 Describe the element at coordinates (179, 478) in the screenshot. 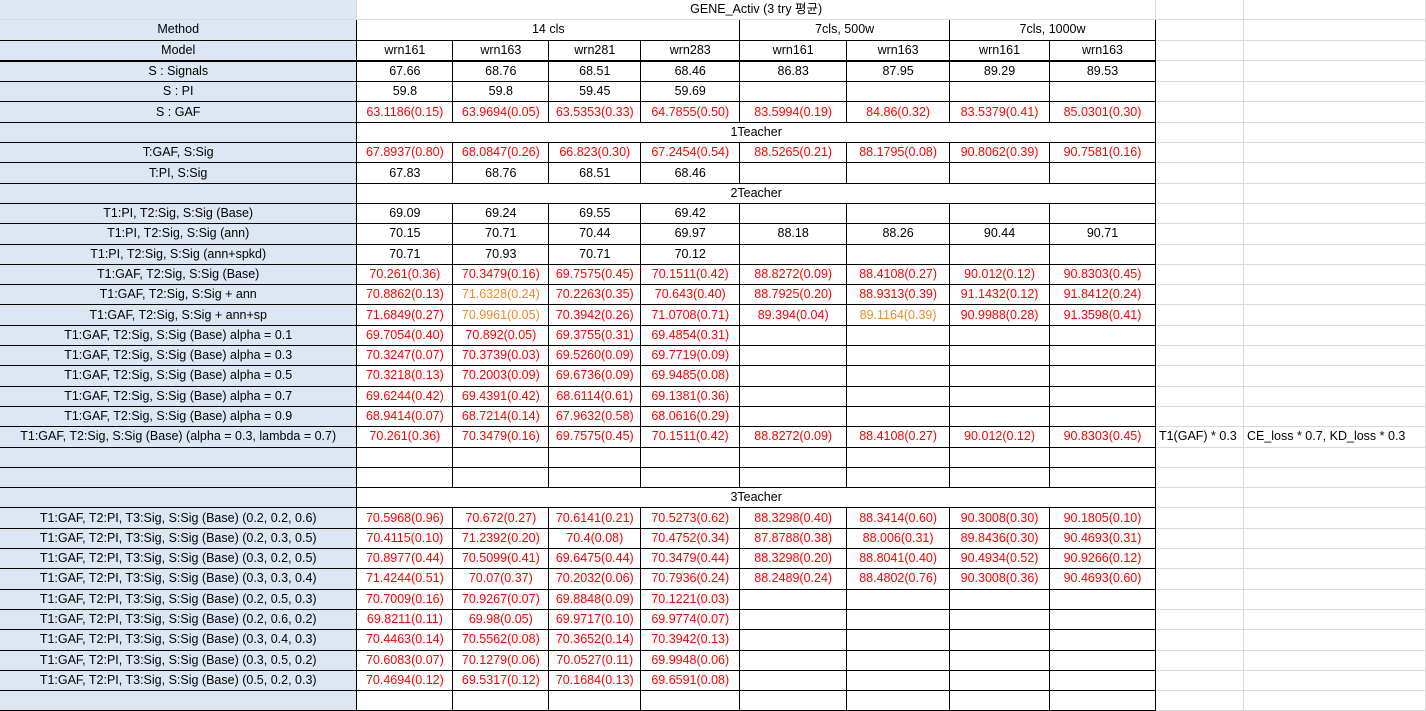

I see `empty-label-cell` at that location.